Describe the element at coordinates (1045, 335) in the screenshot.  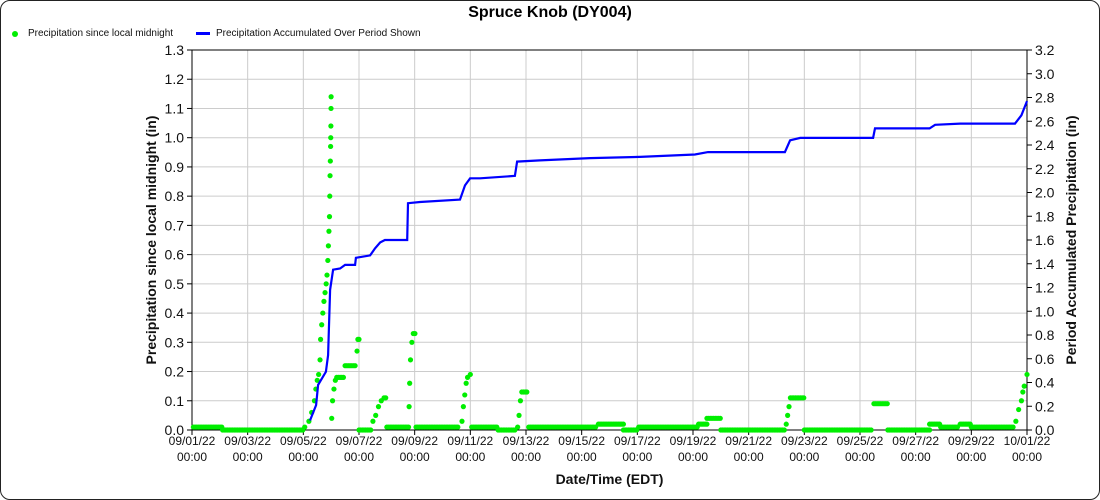
I see `y-tick-label-right: 0.8` at that location.